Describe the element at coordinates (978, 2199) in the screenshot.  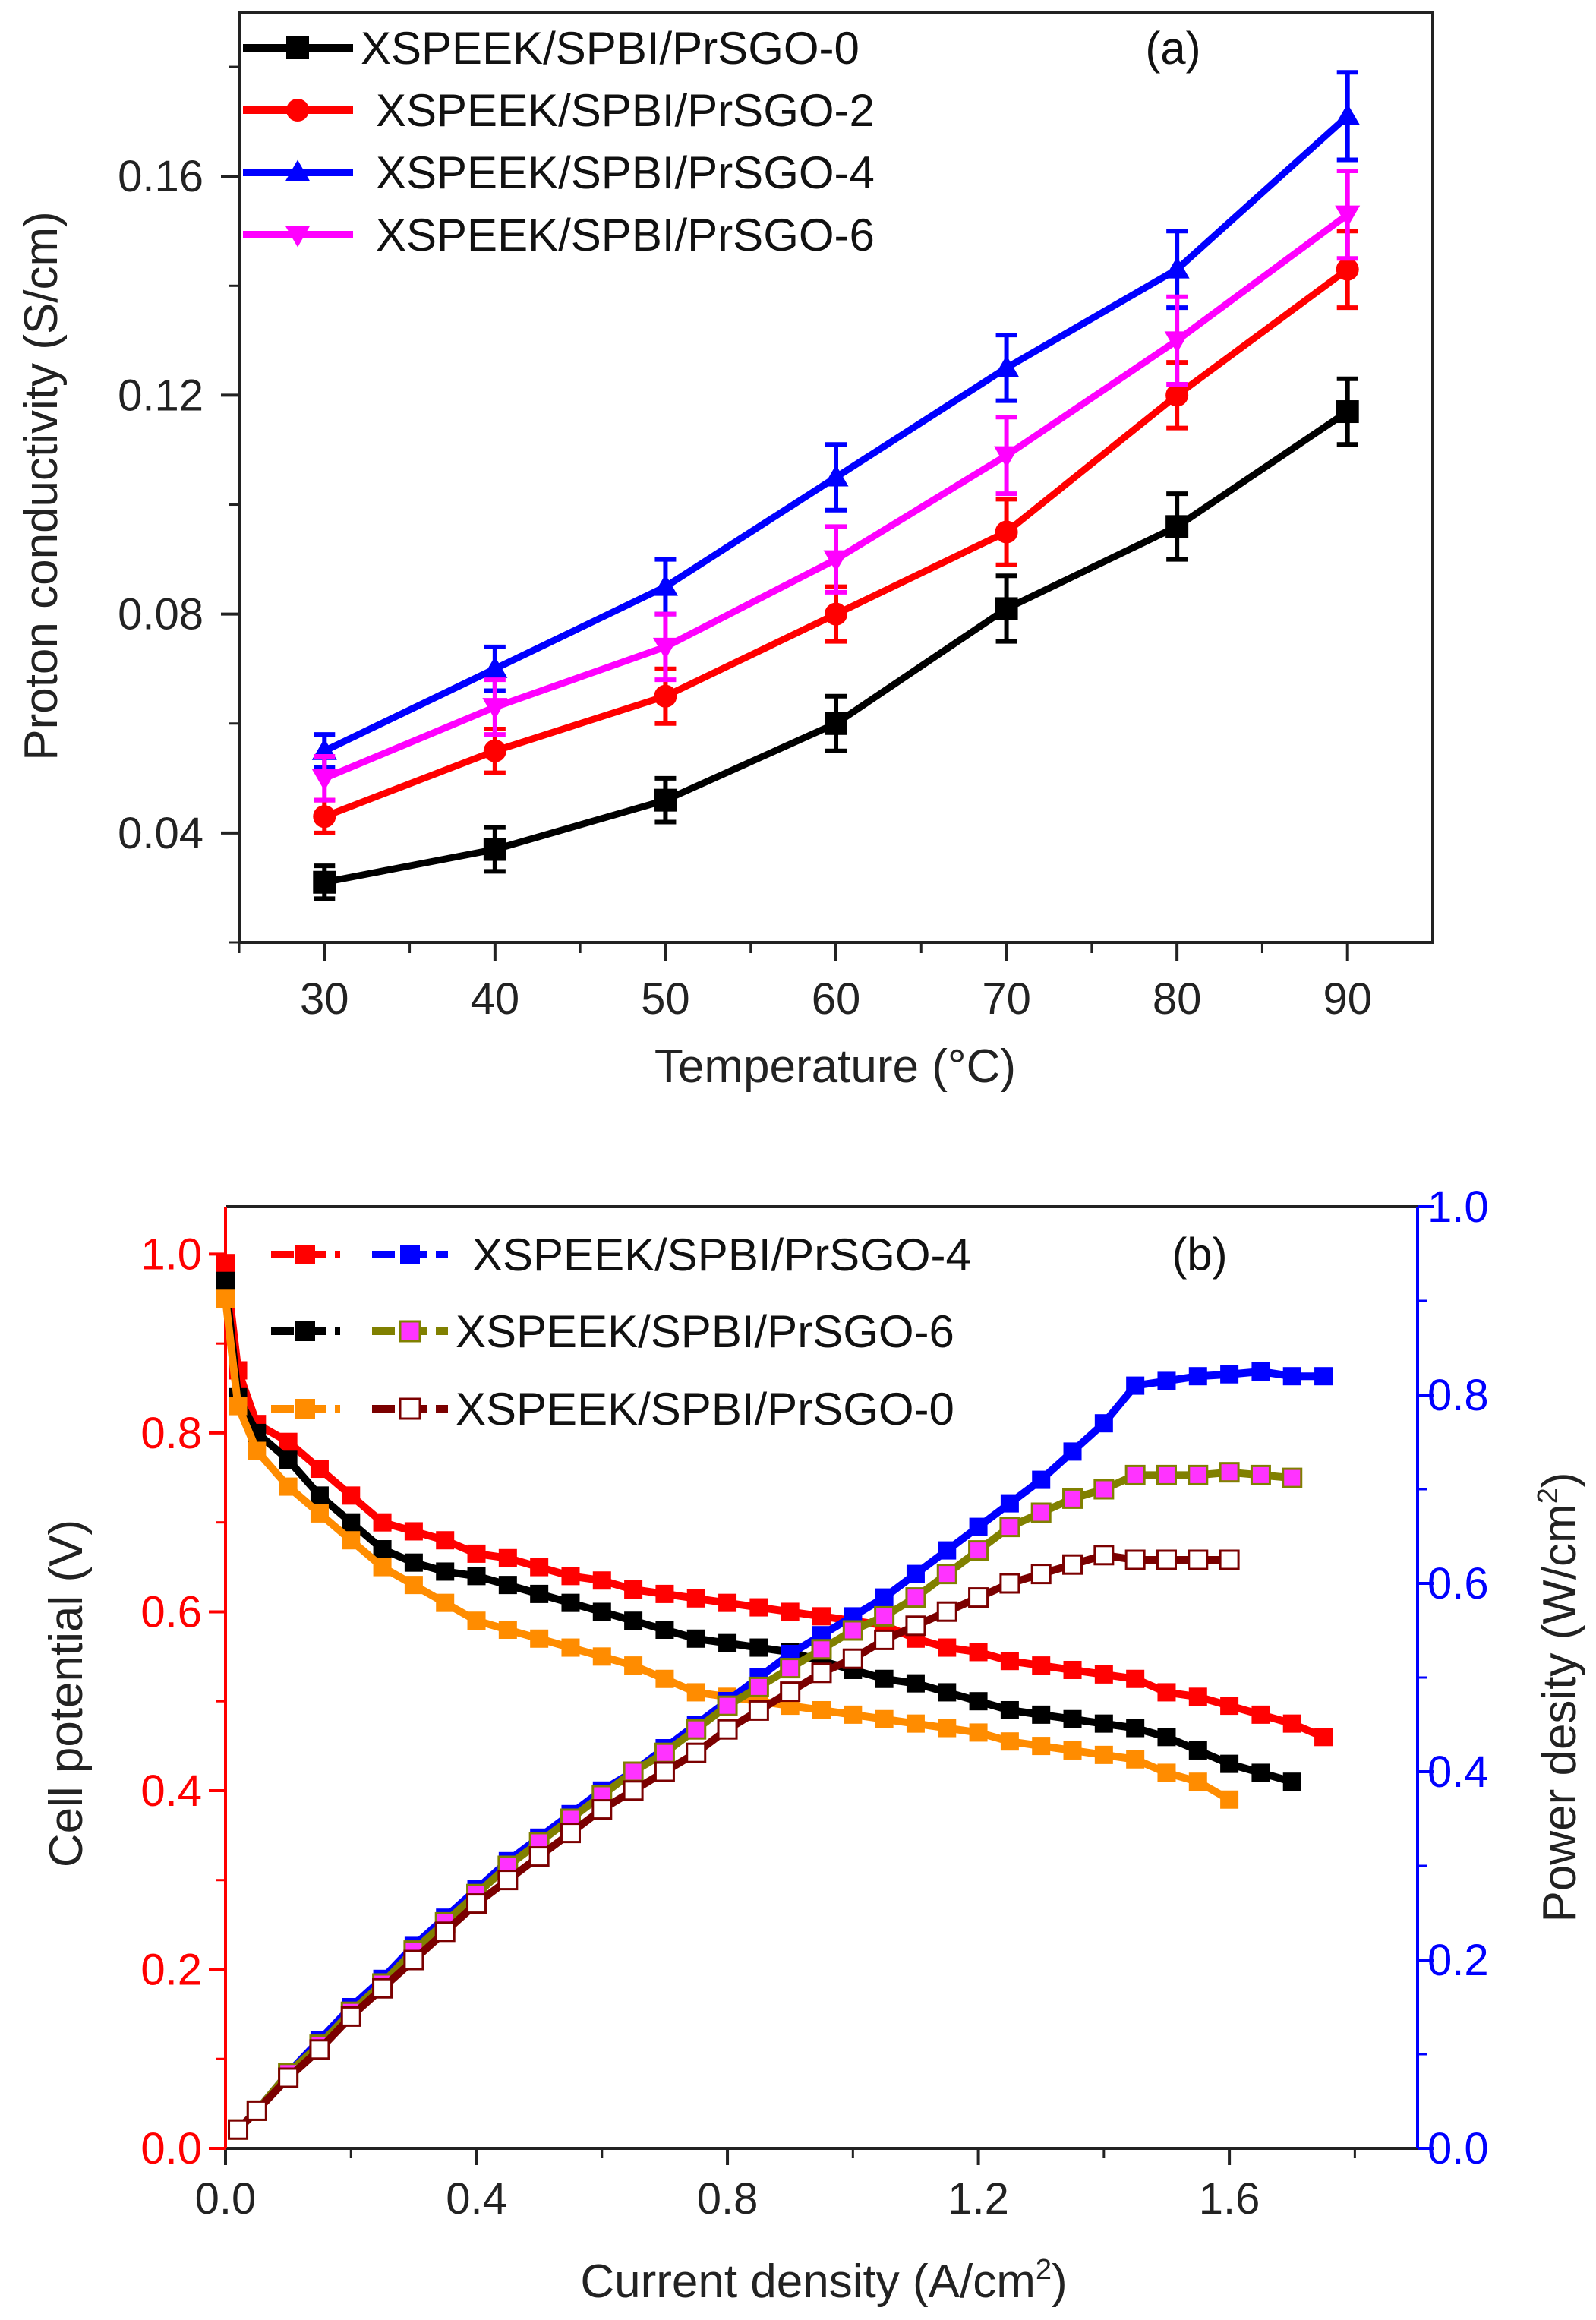
I see `x-tick-label: 1.2` at that location.